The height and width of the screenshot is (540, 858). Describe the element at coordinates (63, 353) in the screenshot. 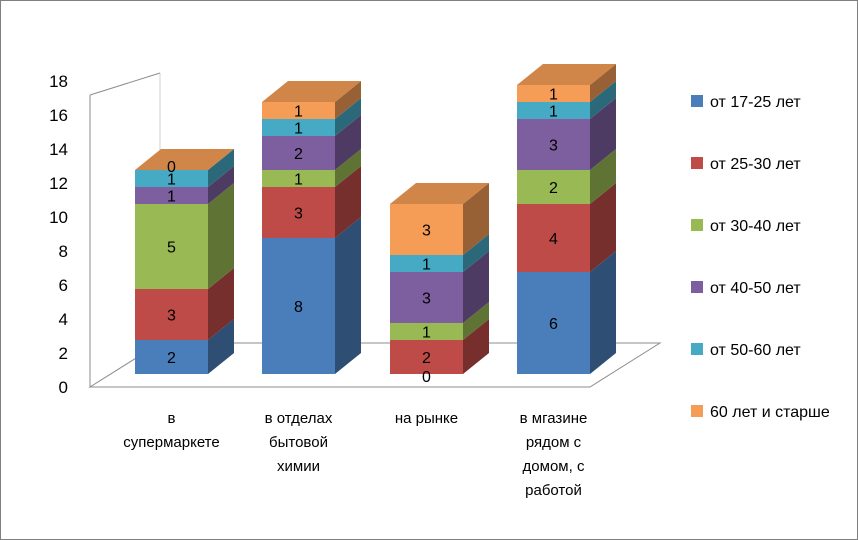

I see `y-tick-label: 2` at that location.